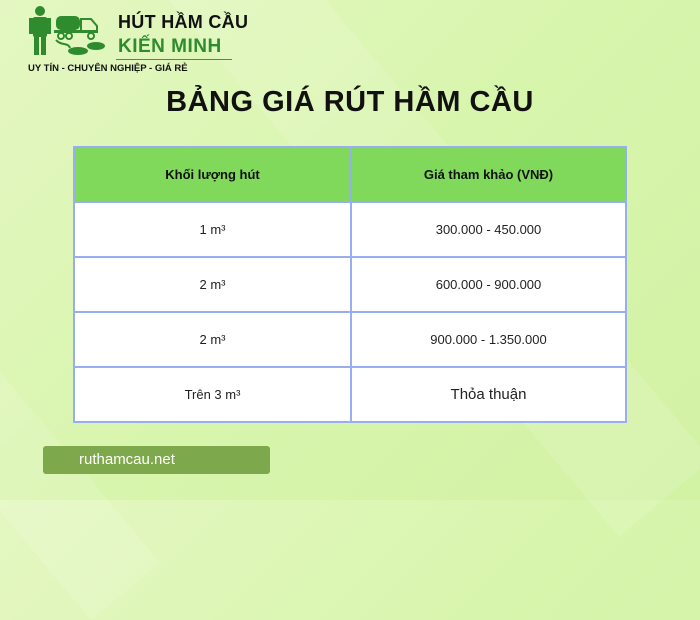  Describe the element at coordinates (212, 174) in the screenshot. I see `header-volume: Khối lượng hút` at that location.